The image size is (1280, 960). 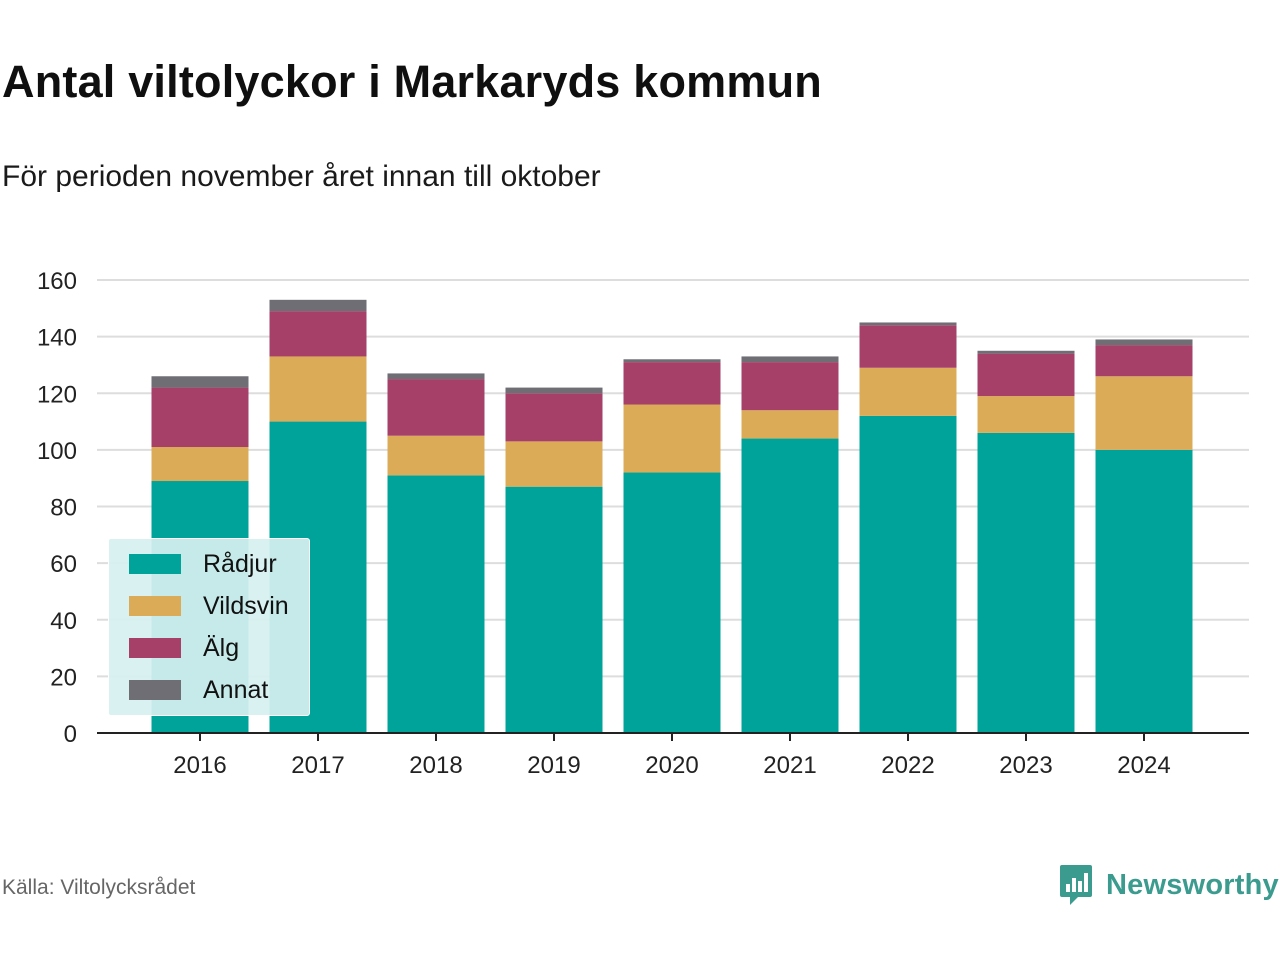 What do you see at coordinates (1026, 414) in the screenshot?
I see `bar-segment-2023-vildsvin` at bounding box center [1026, 414].